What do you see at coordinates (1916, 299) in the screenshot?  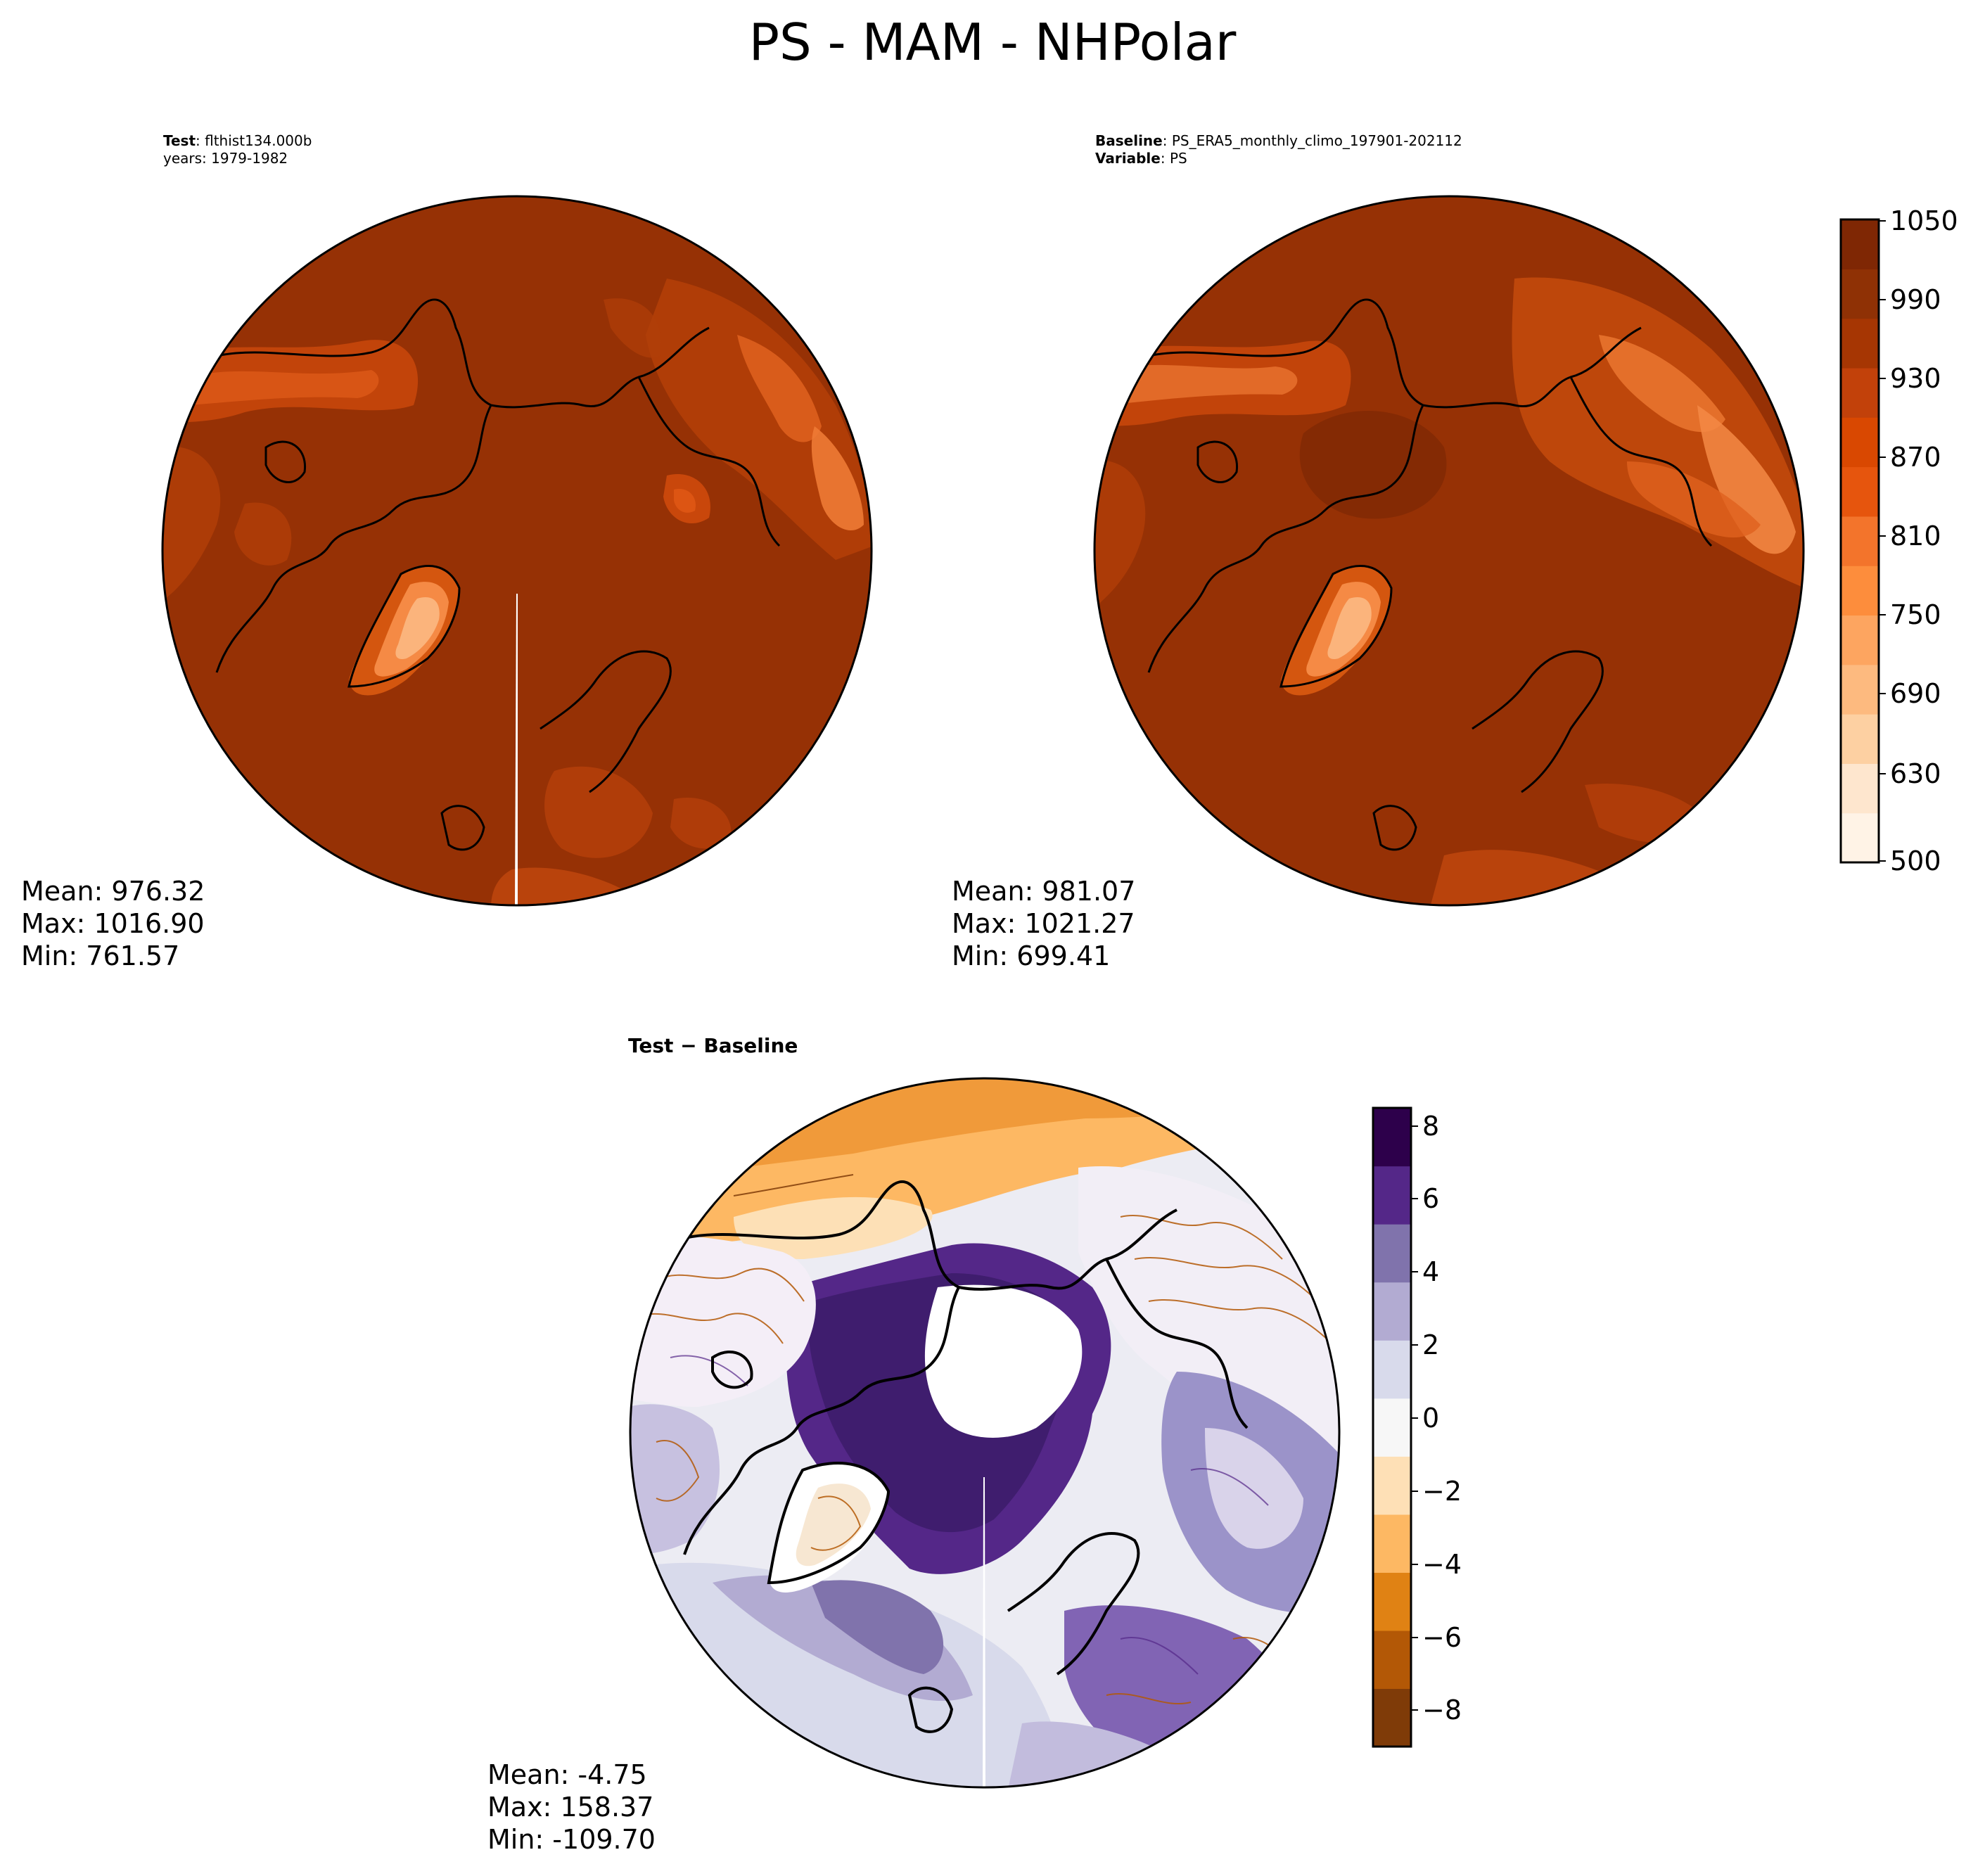 I see `colorbar-top-tick-label: 990` at bounding box center [1916, 299].